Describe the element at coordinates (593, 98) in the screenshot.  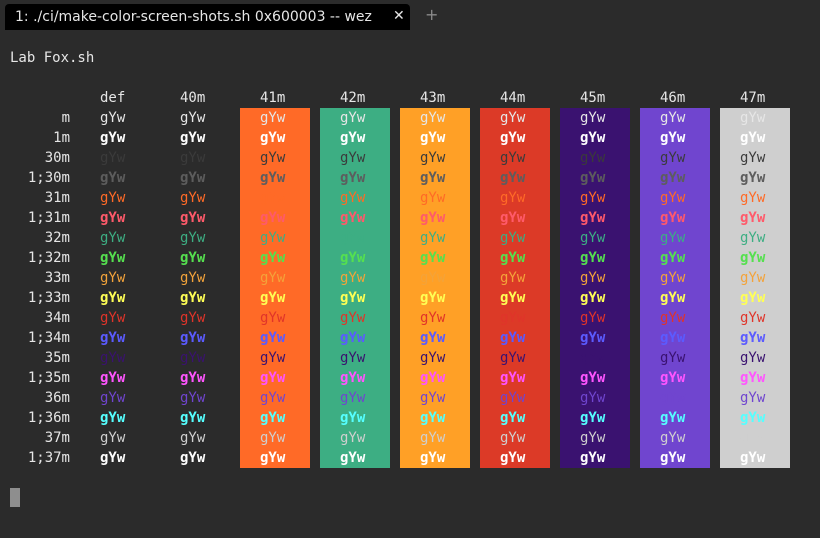
I see `column-header-45m: 45m` at that location.